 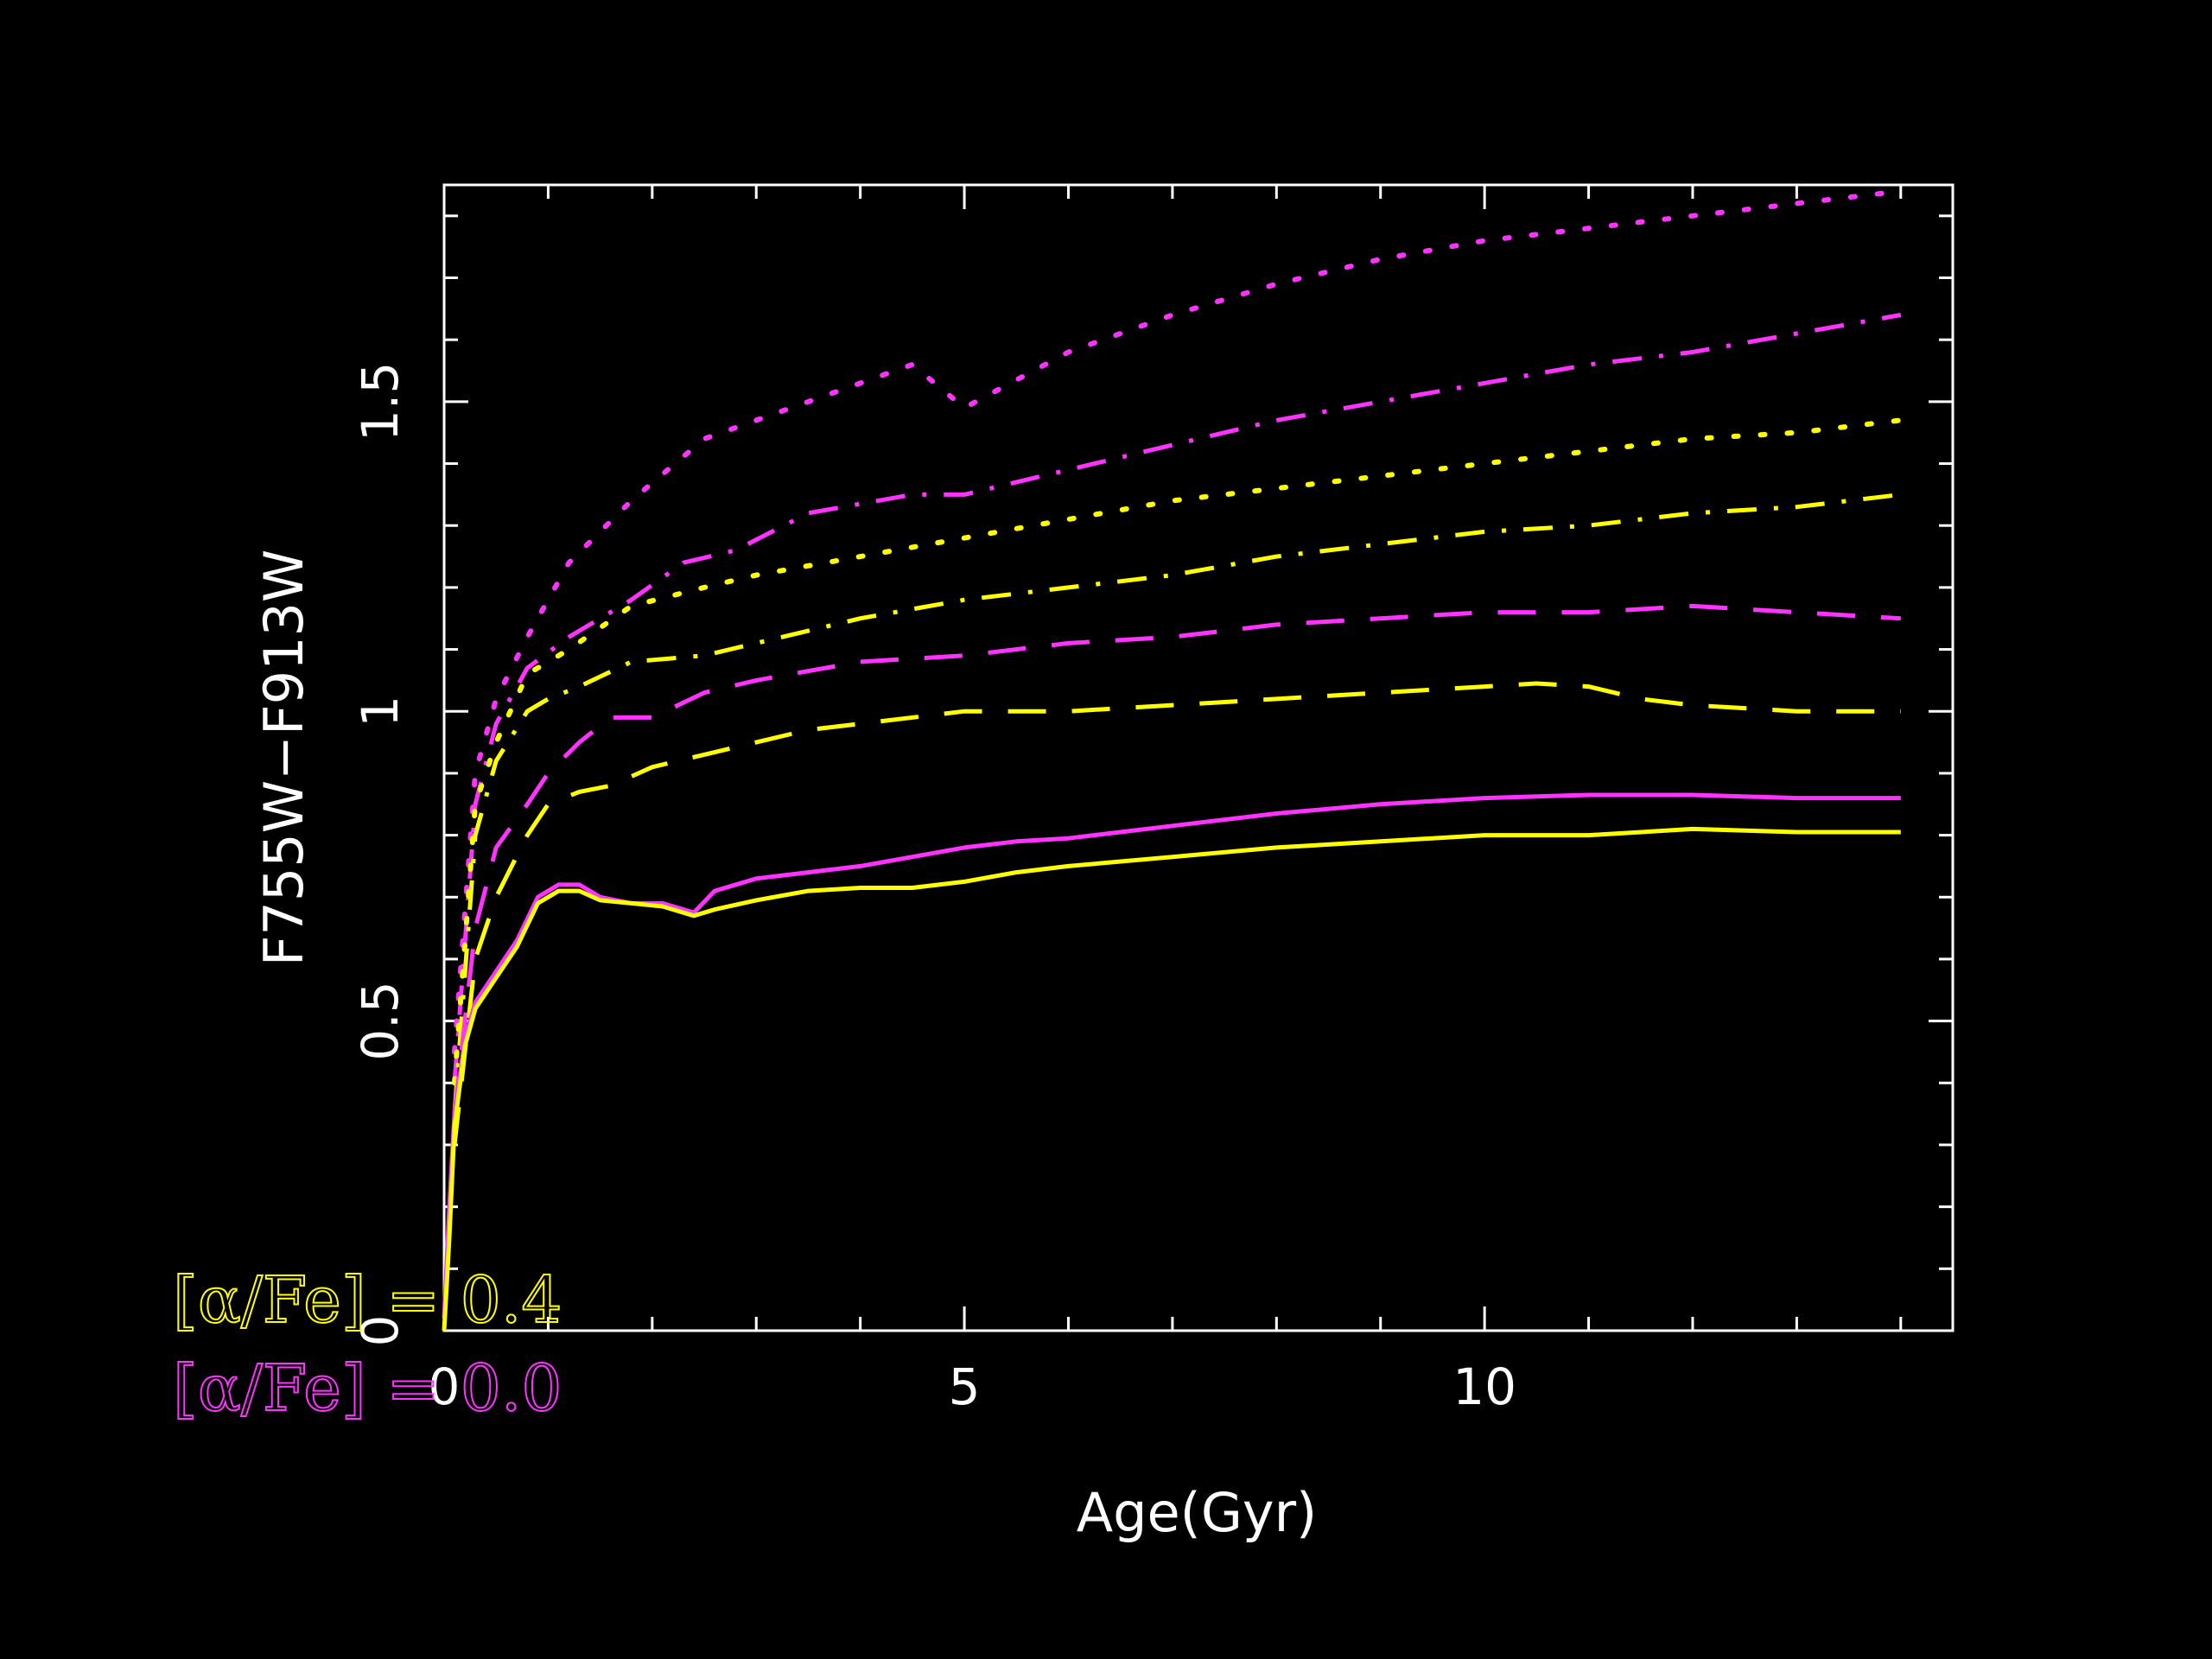 I want to click on y-tick-label: 0.5, so click(x=380, y=1021).